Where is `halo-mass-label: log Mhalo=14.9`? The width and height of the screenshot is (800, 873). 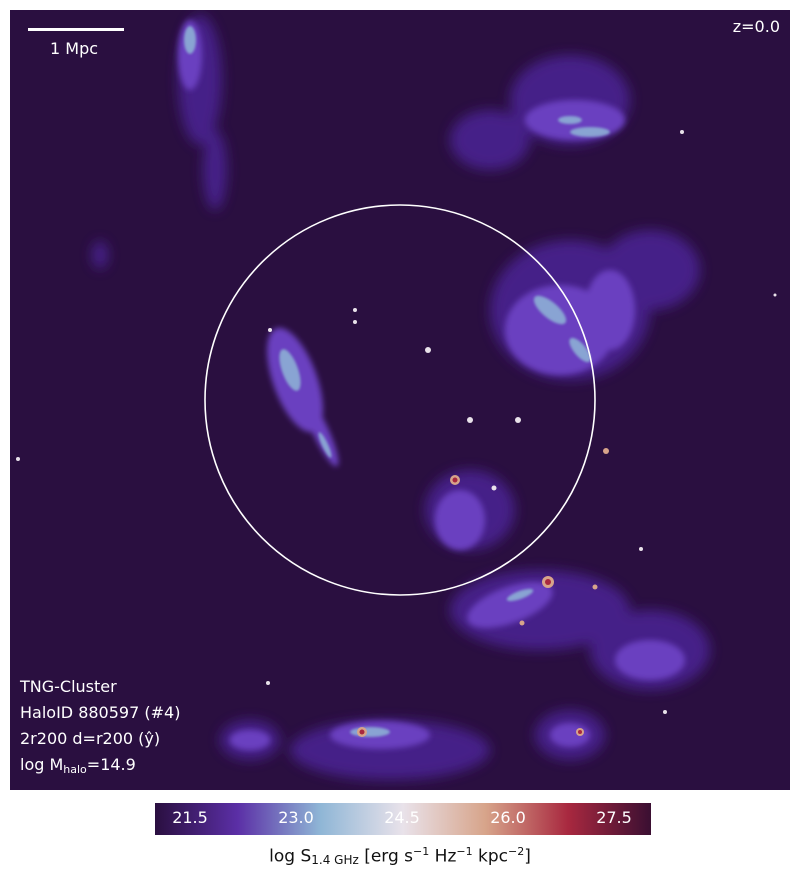
halo-mass-label: log Mhalo=14.9 is located at coordinates (78, 766).